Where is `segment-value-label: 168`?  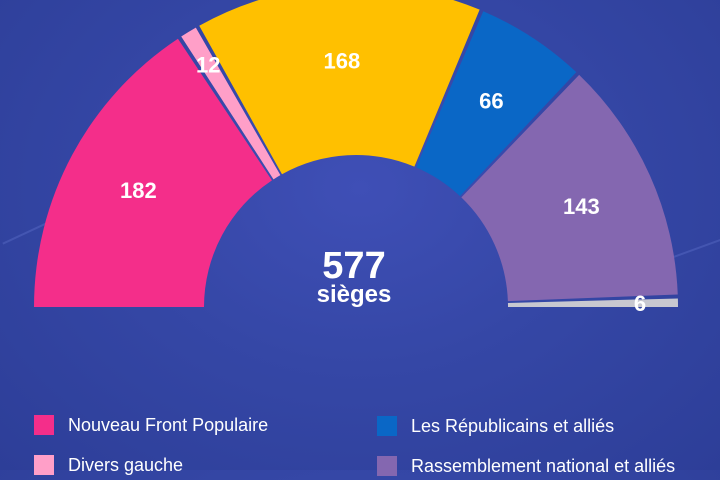 segment-value-label: 168 is located at coordinates (342, 60).